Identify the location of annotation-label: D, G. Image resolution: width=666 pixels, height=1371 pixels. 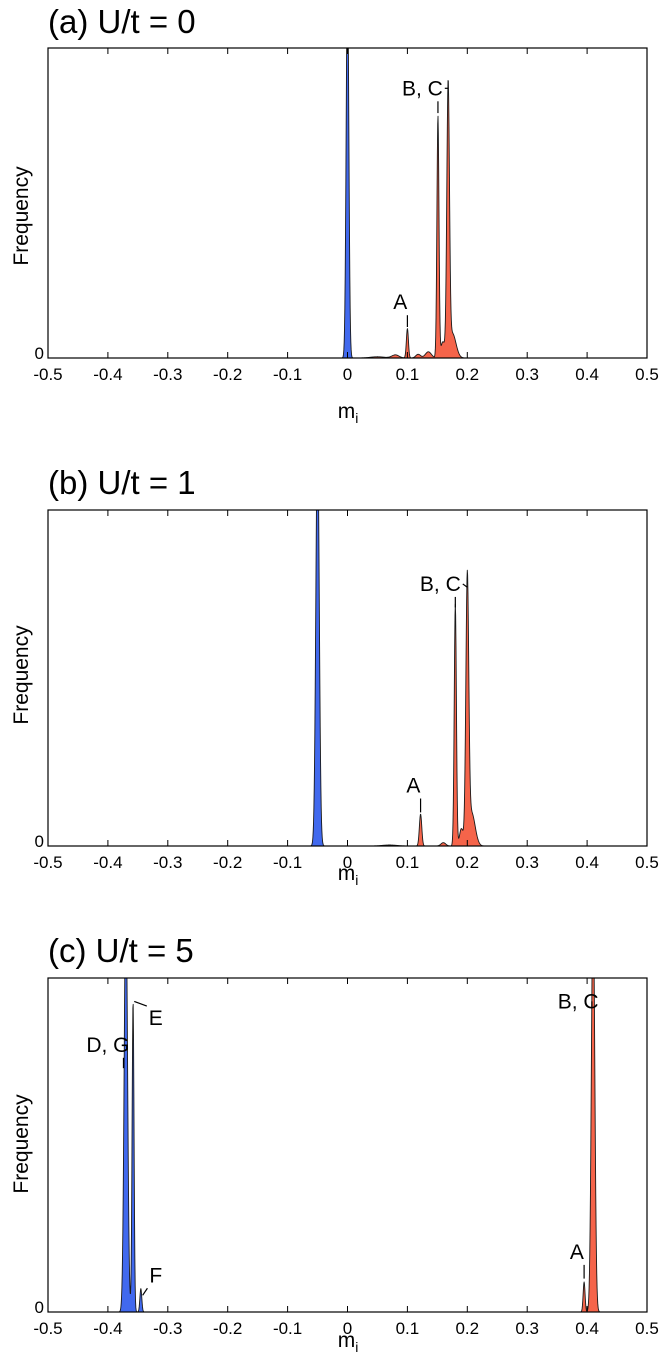
(107, 1045).